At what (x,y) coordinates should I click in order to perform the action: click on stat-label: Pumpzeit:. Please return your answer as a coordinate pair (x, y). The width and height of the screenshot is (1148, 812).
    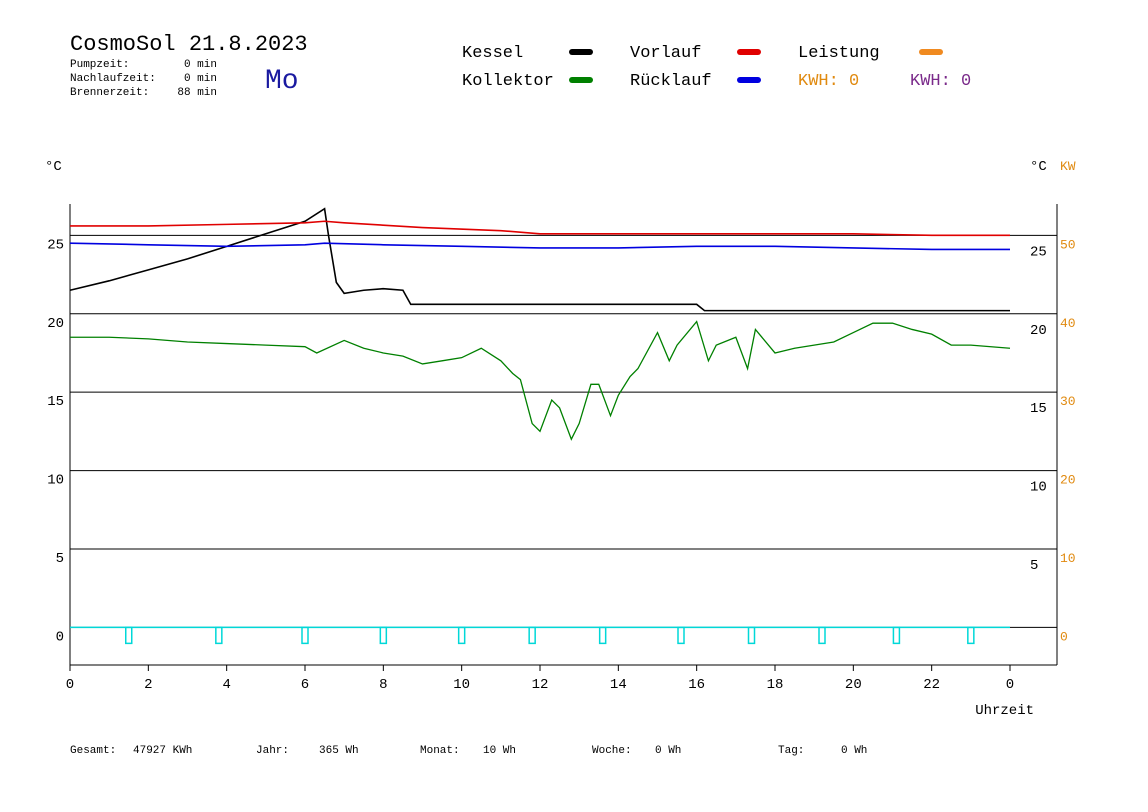
    Looking at the image, I should click on (99, 65).